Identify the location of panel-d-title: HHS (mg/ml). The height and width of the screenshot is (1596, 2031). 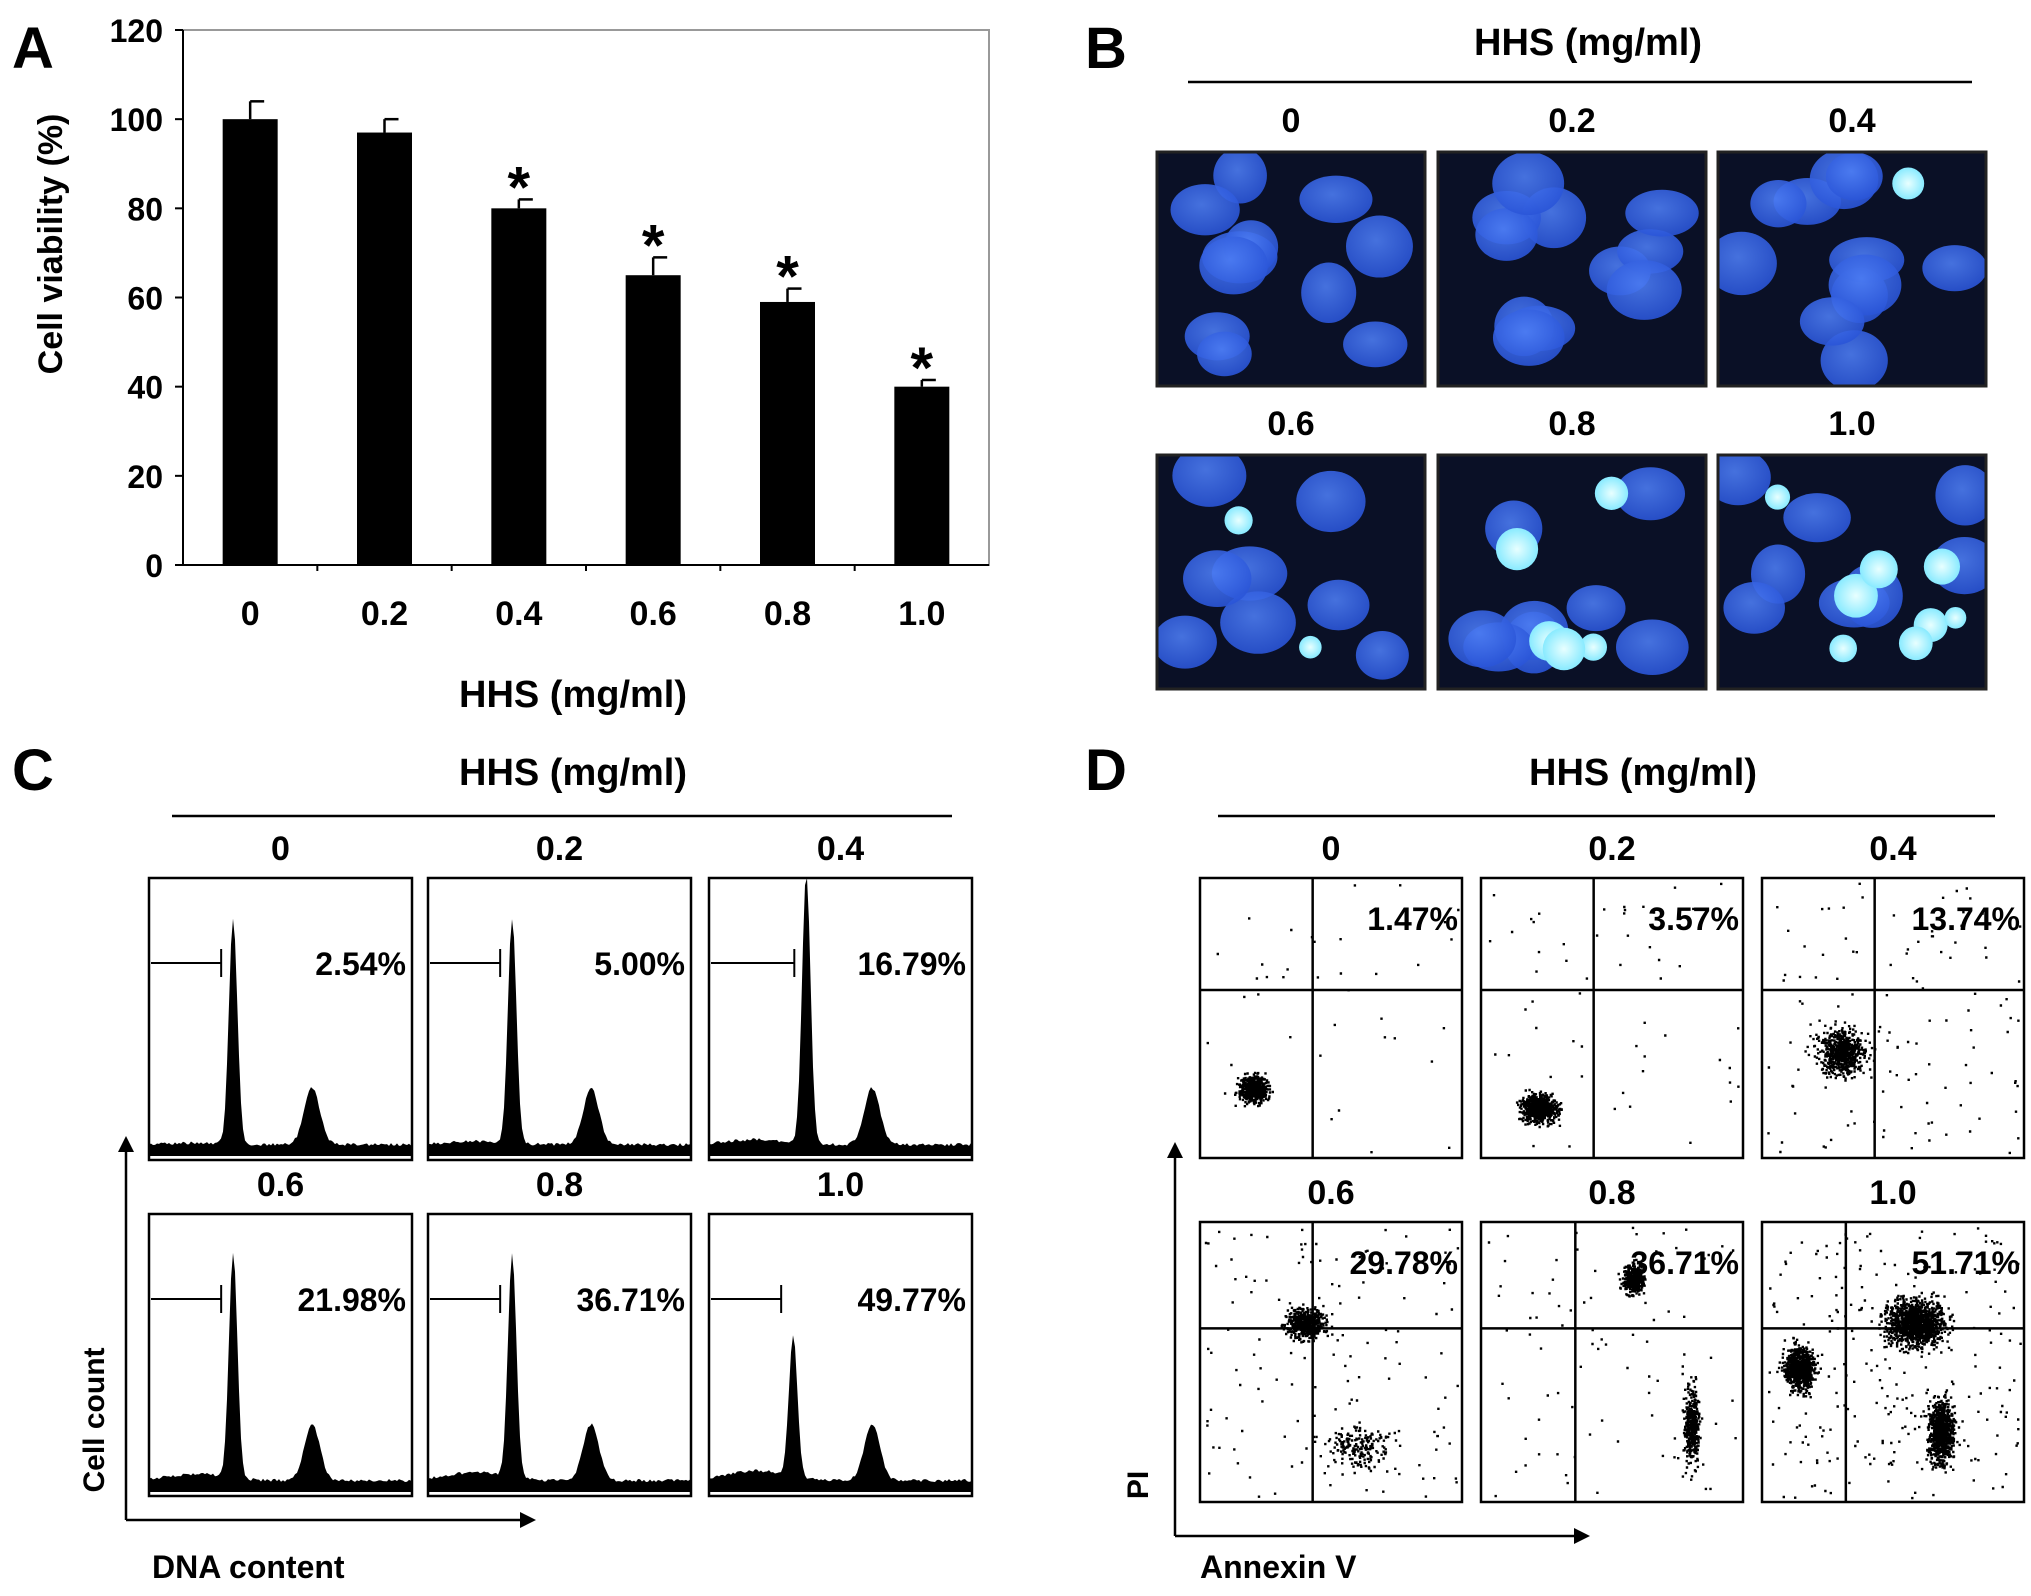
(1643, 773).